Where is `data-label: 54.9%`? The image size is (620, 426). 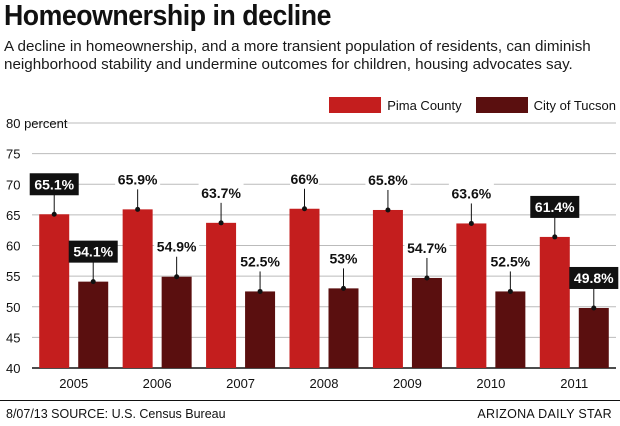
data-label: 54.9% is located at coordinates (177, 247).